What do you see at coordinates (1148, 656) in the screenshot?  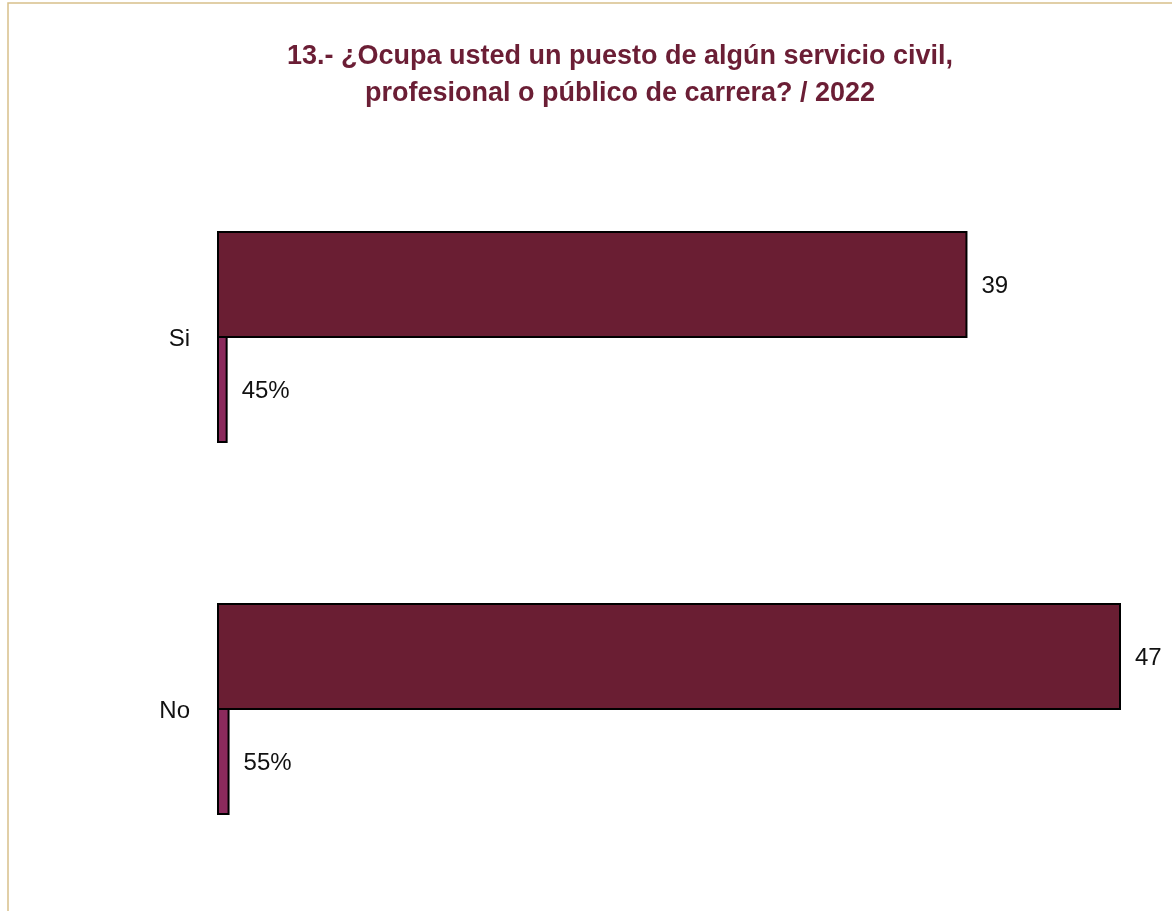 I see `data-label: 47` at bounding box center [1148, 656].